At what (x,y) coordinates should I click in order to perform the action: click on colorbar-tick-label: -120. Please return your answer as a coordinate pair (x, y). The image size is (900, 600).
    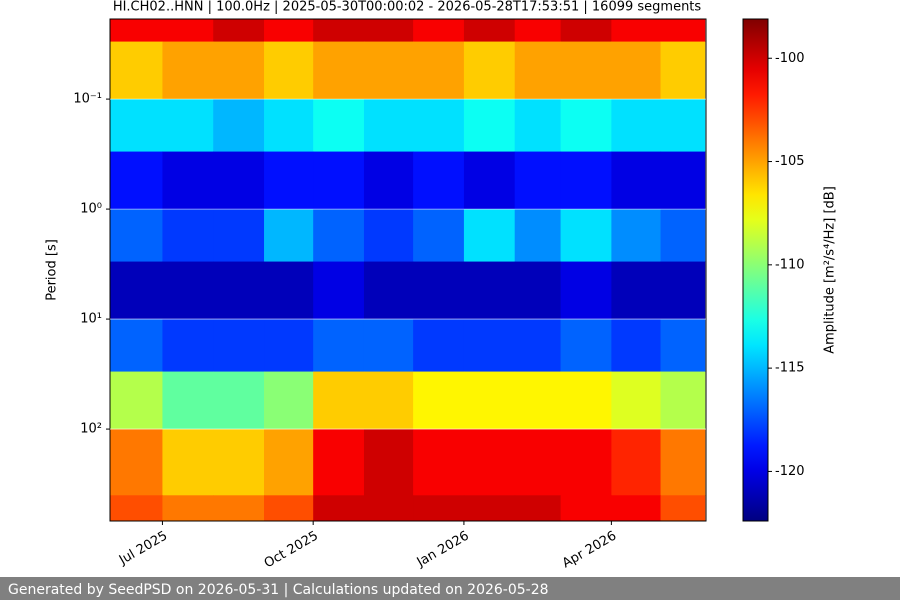
    Looking at the image, I should click on (790, 471).